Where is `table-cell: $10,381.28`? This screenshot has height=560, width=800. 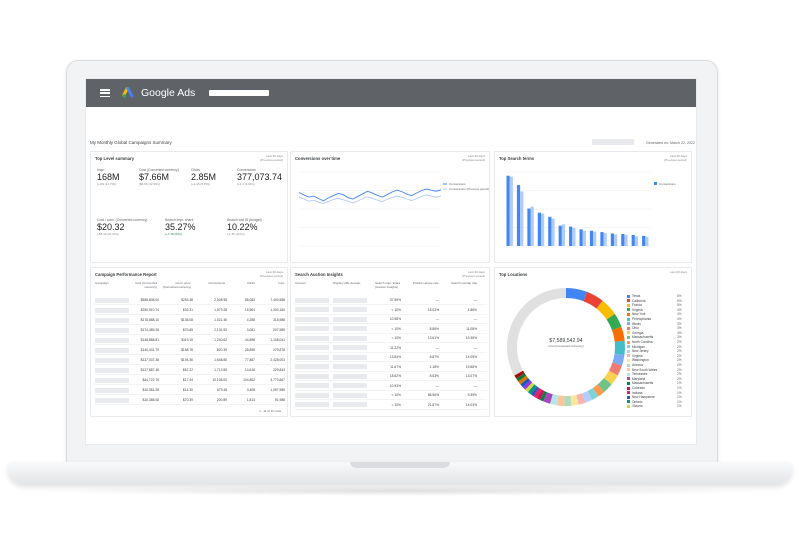 table-cell: $10,381.28 is located at coordinates (150, 390).